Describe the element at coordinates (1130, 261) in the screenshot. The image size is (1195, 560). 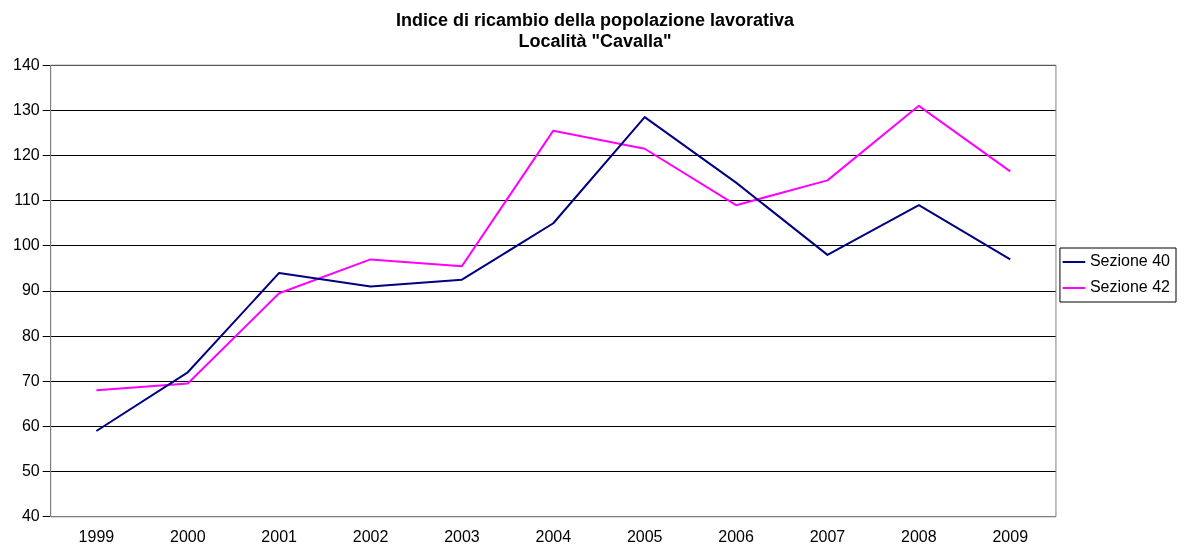
I see `legend-label: Sezione 40` at that location.